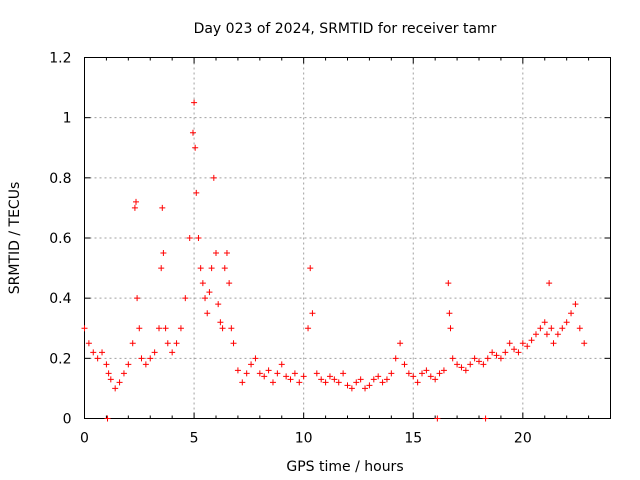  Describe the element at coordinates (84, 439) in the screenshot. I see `x-tick-label: 0` at that location.